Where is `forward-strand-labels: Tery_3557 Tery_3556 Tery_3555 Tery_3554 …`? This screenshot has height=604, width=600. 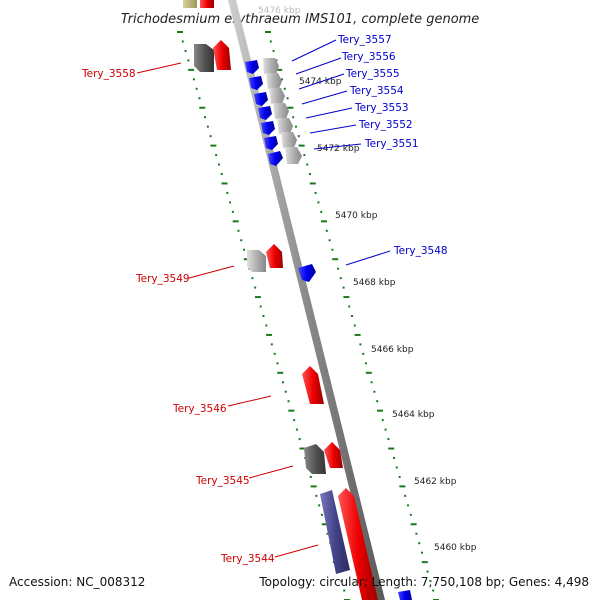 forward-strand-labels: Tery_3557 Tery_3556 Tery_3555 Tery_3554 … is located at coordinates (392, 145).